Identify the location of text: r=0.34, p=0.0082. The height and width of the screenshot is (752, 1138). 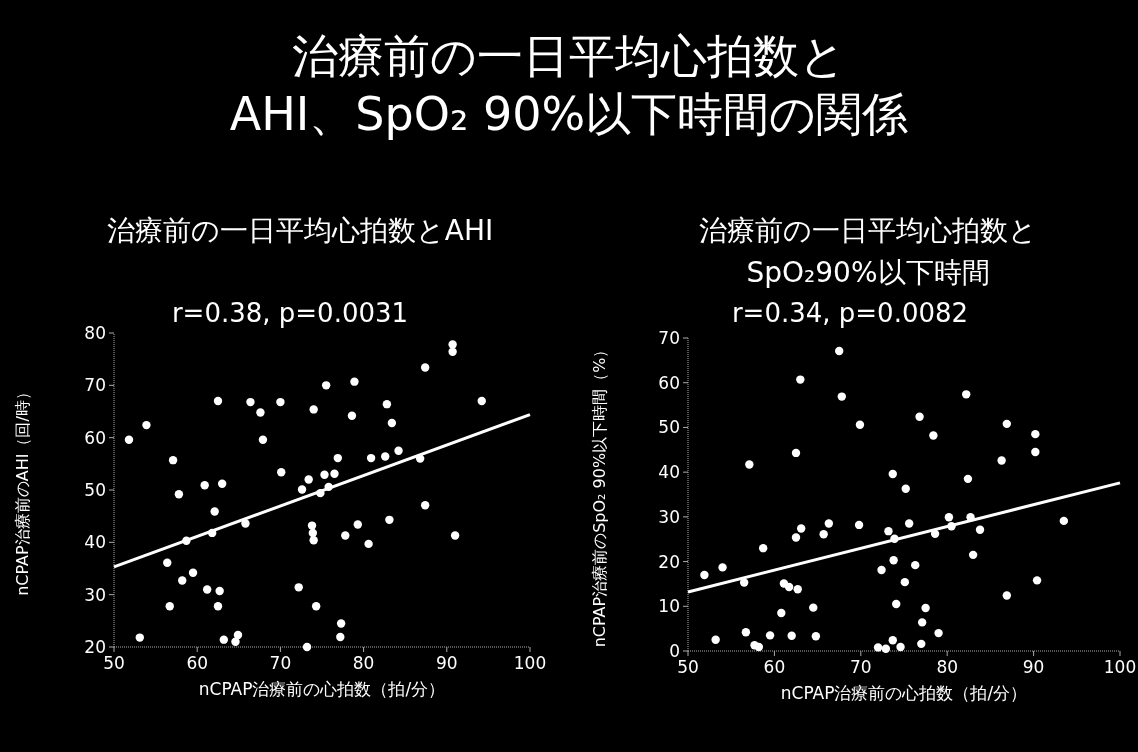
(850, 313).